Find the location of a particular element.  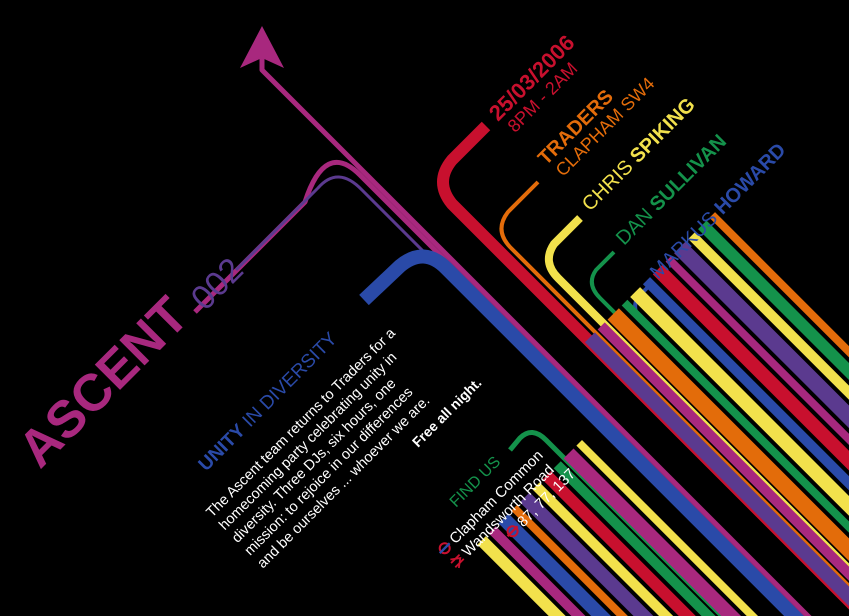

event-title: ASCENT is located at coordinates (103, 382).